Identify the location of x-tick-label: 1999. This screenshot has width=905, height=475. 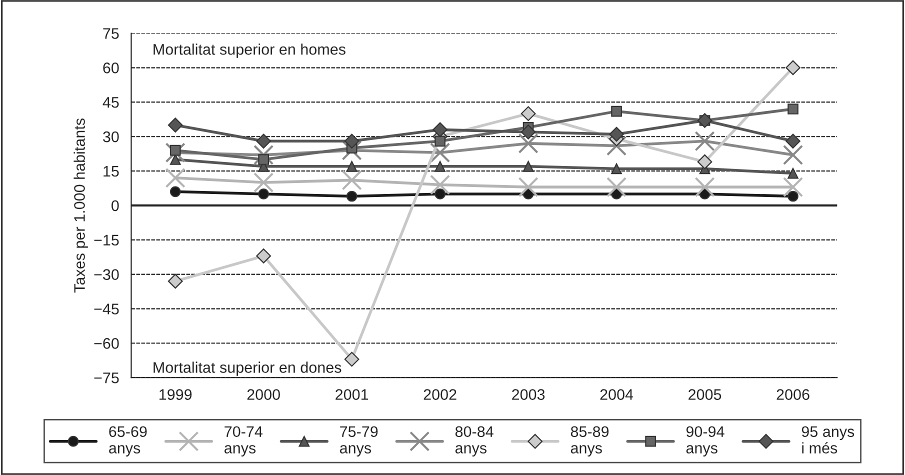
(176, 394).